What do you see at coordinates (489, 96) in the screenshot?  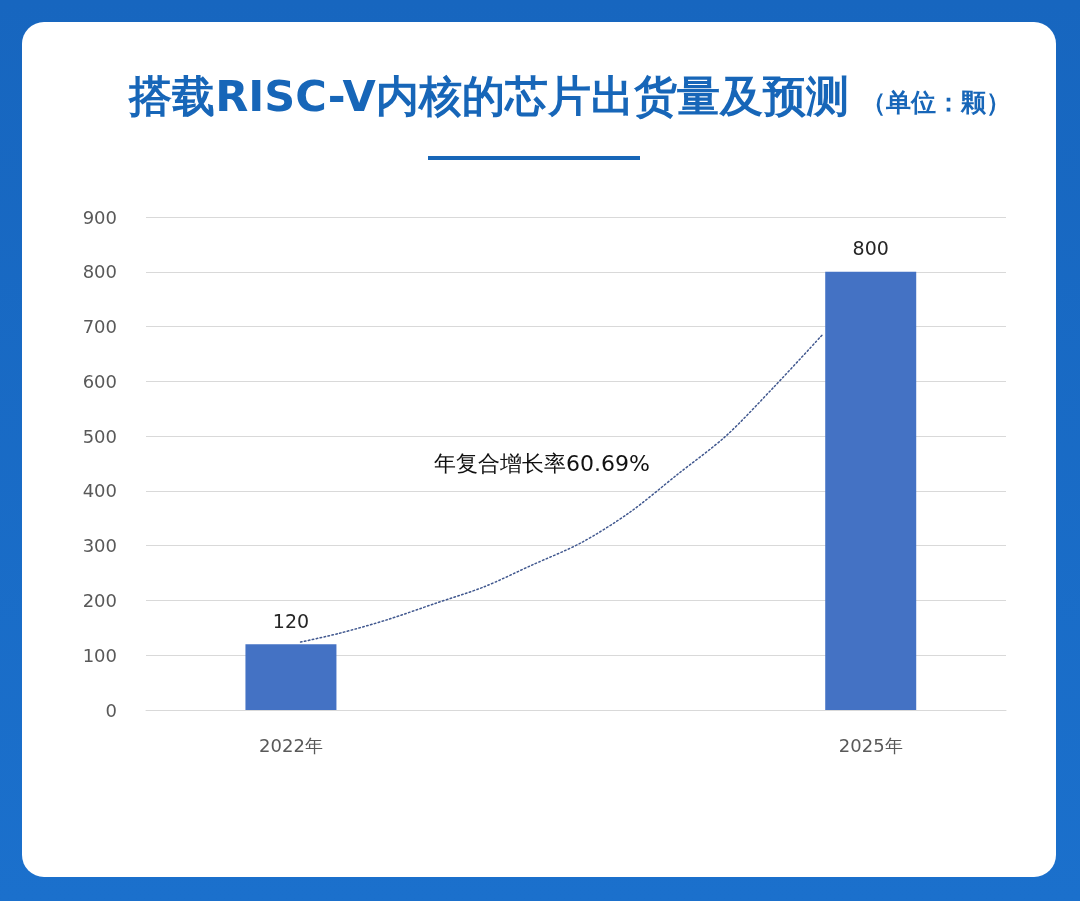 I see `chart-title: 搭载RISC-V内核的芯片出货量及预测` at bounding box center [489, 96].